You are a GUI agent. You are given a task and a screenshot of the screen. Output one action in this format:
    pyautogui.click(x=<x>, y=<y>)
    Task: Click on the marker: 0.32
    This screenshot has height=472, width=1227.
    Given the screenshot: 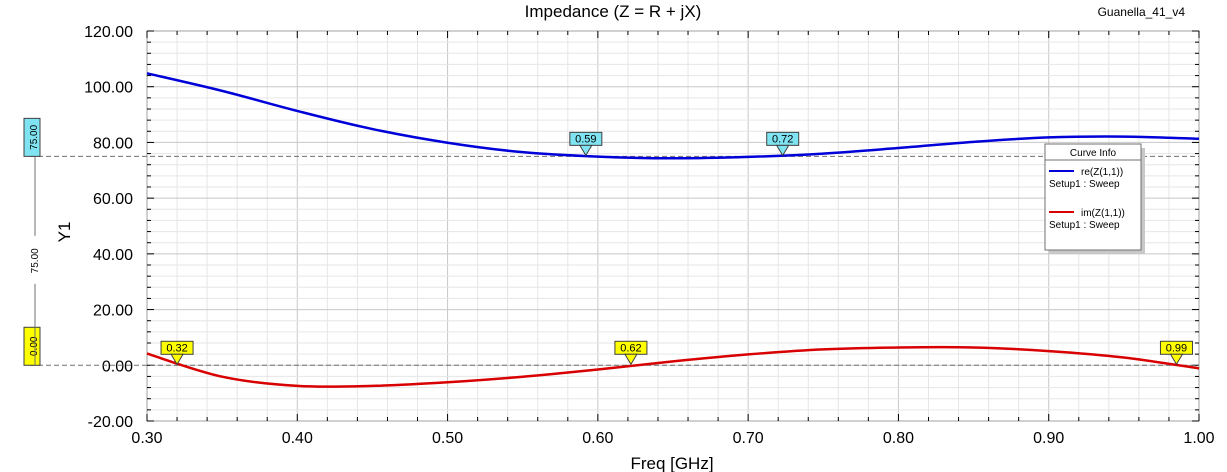 What is the action you would take?
    pyautogui.click(x=177, y=353)
    